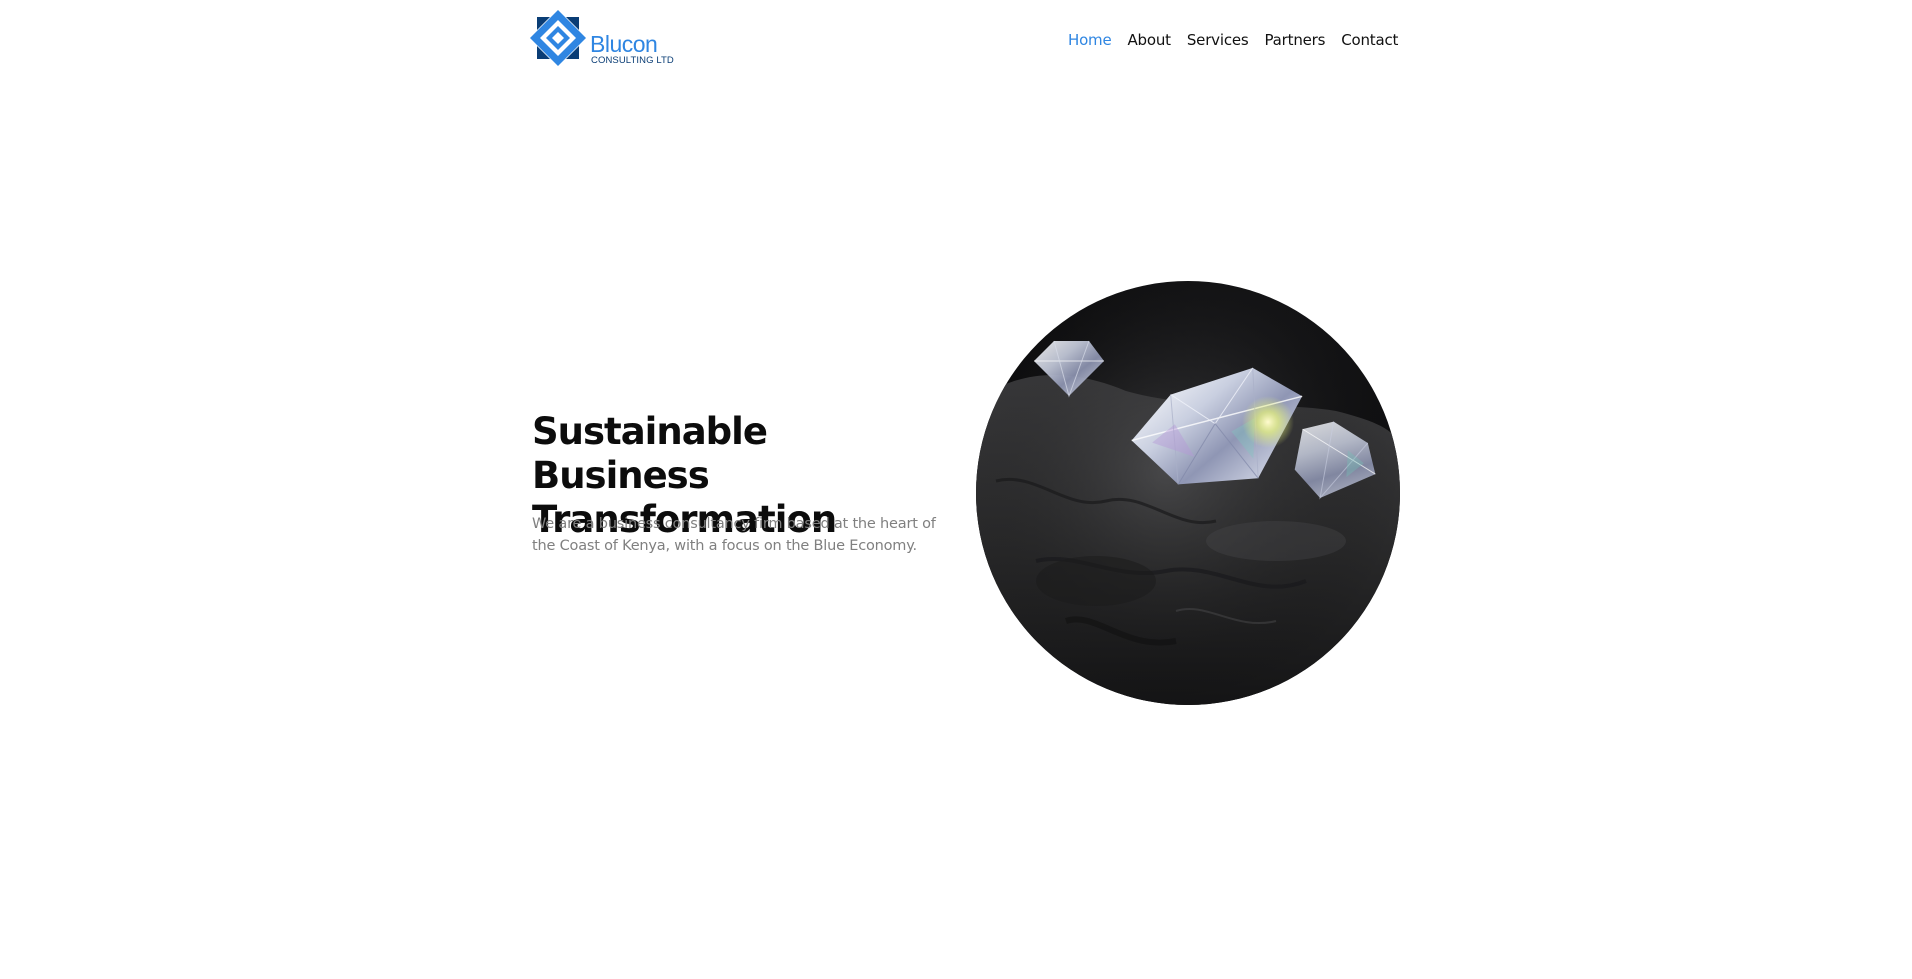 Image resolution: width=1912 pixels, height=979 pixels. Describe the element at coordinates (558, 38) in the screenshot. I see `logo-diamond-icon` at that location.